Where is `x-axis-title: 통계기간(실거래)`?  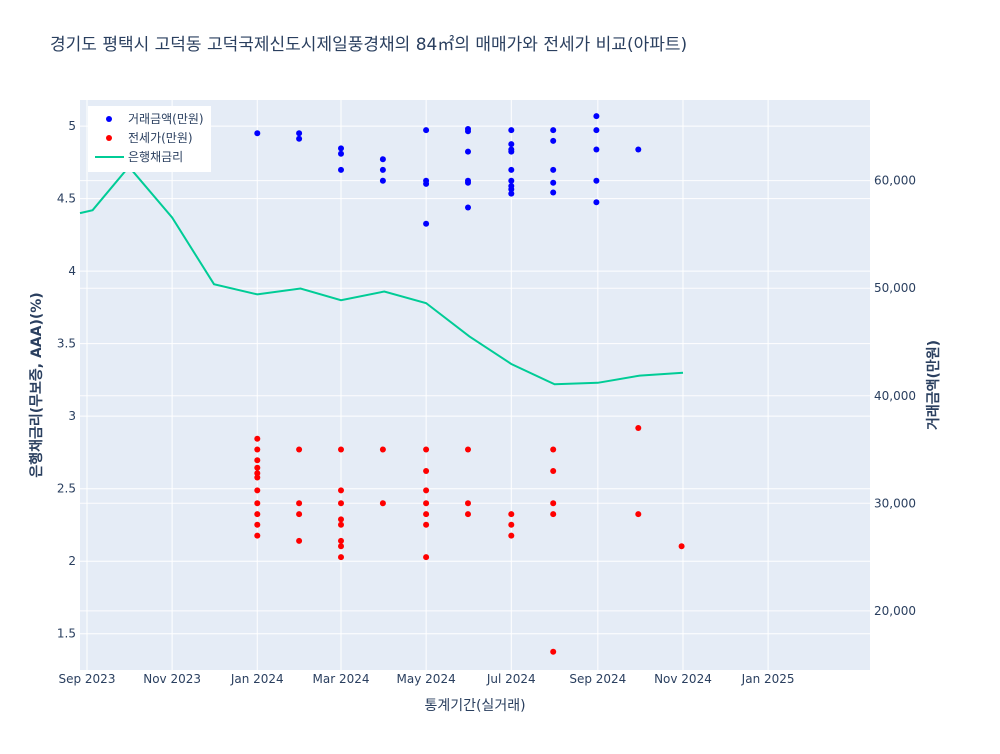
x-axis-title: 통계기간(실거래) is located at coordinates (474, 706).